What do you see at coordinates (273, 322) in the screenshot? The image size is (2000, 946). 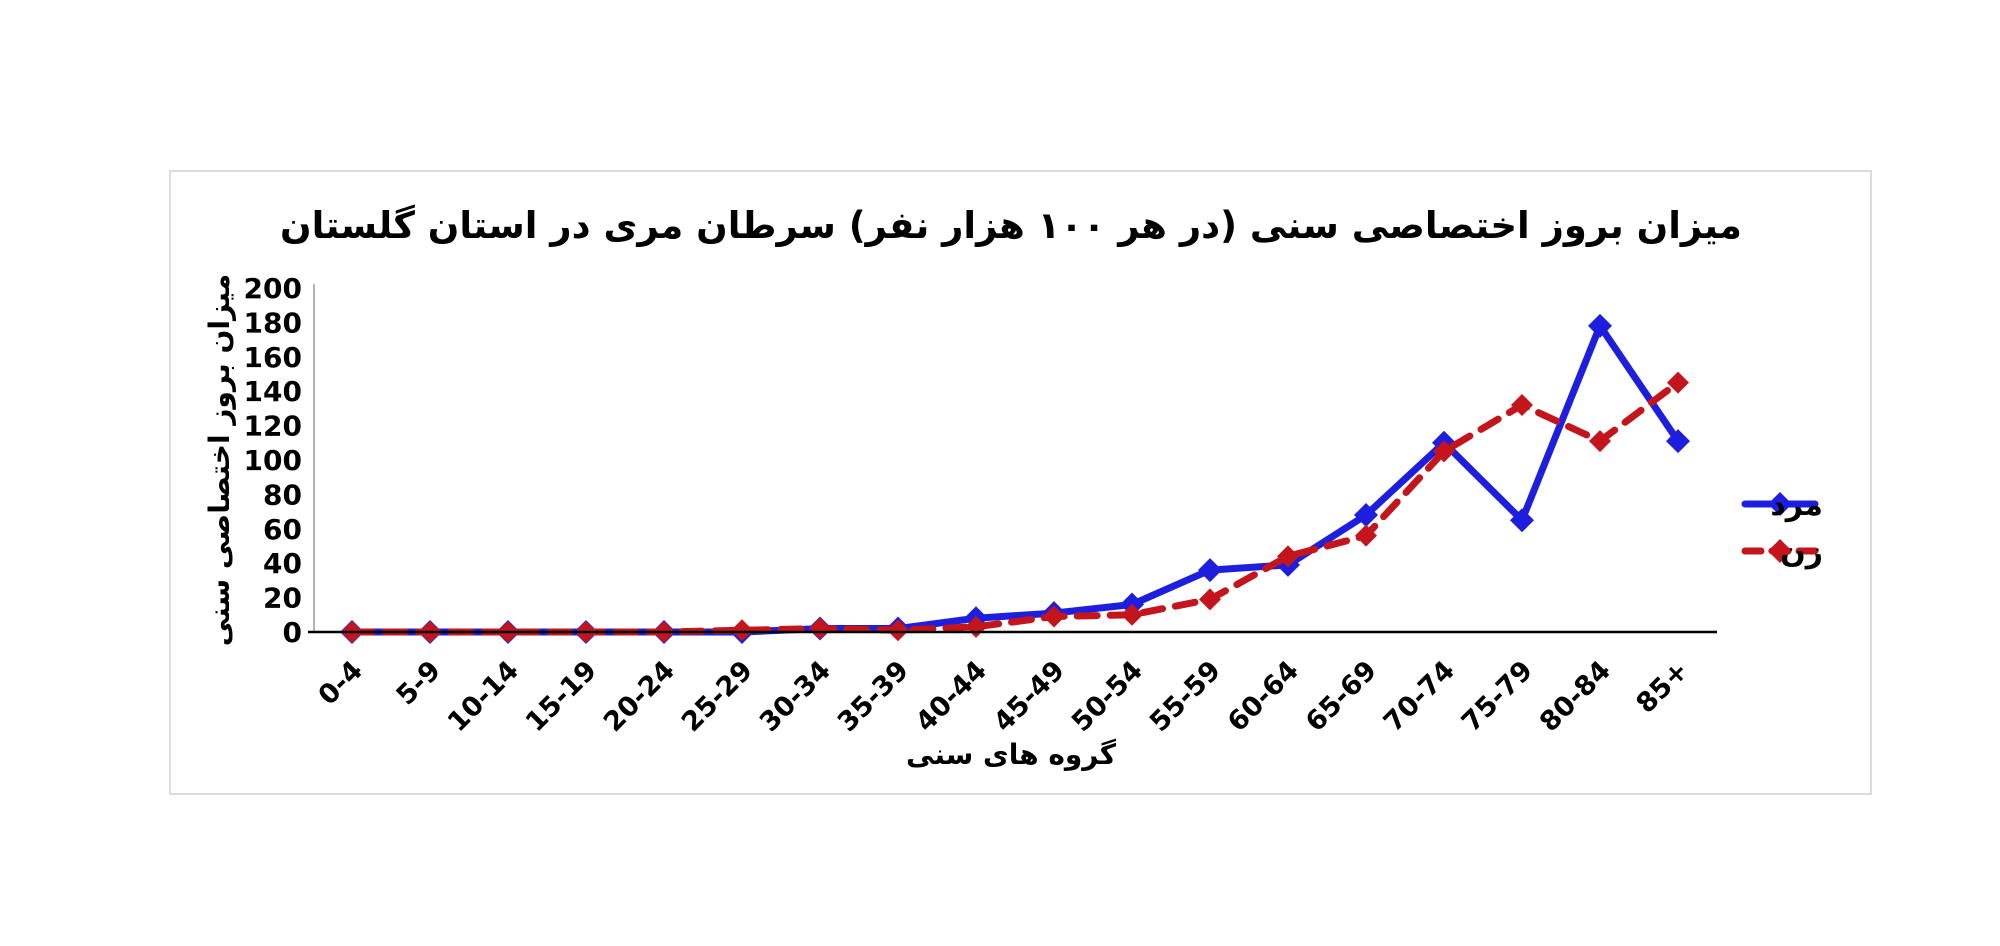 I see `y-tick-label: 180` at bounding box center [273, 322].